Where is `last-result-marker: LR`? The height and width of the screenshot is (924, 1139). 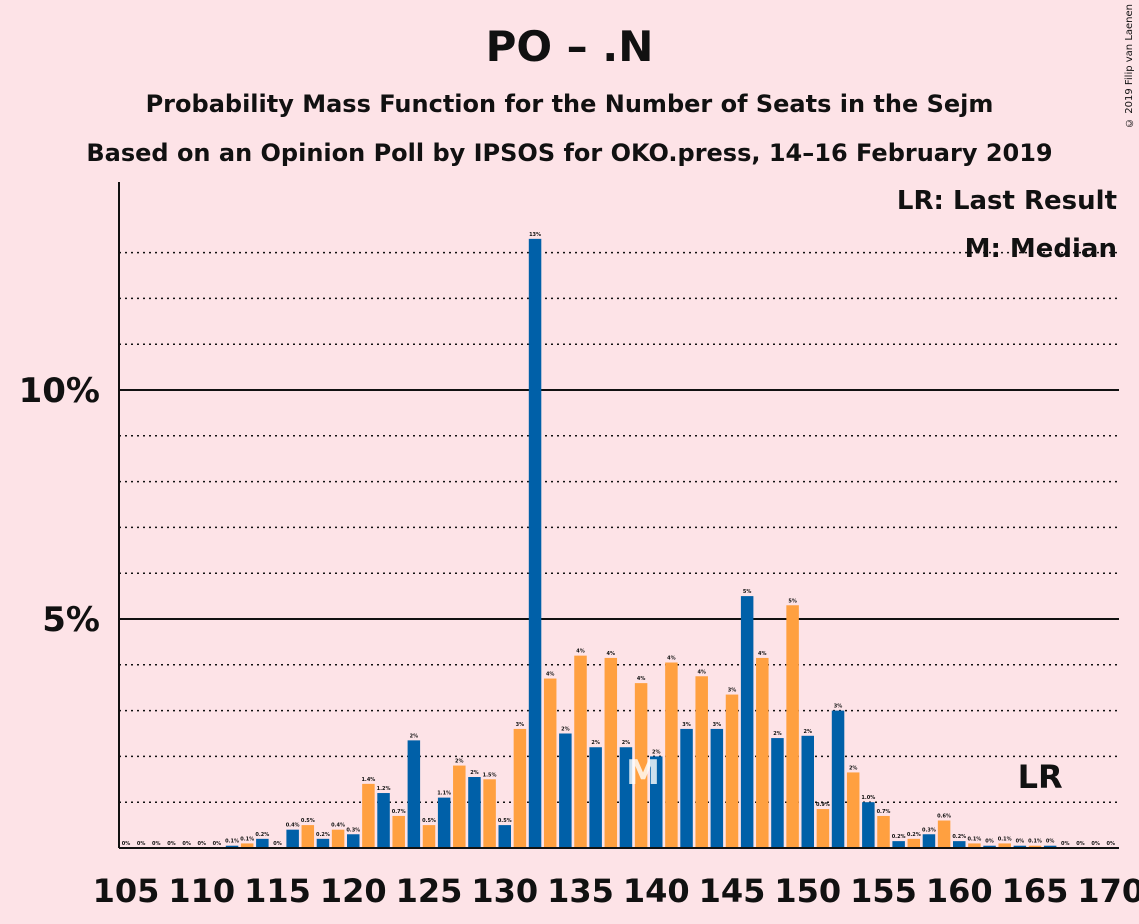 last-result-marker: LR is located at coordinates (1040, 777).